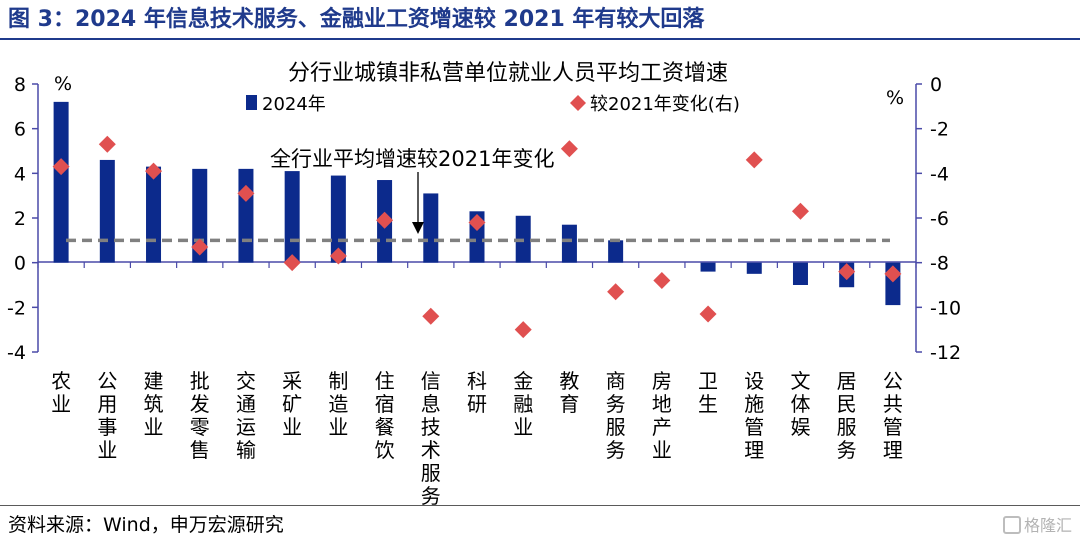 This screenshot has width=1080, height=547. I want to click on legend-bar-swatch, so click(251, 102).